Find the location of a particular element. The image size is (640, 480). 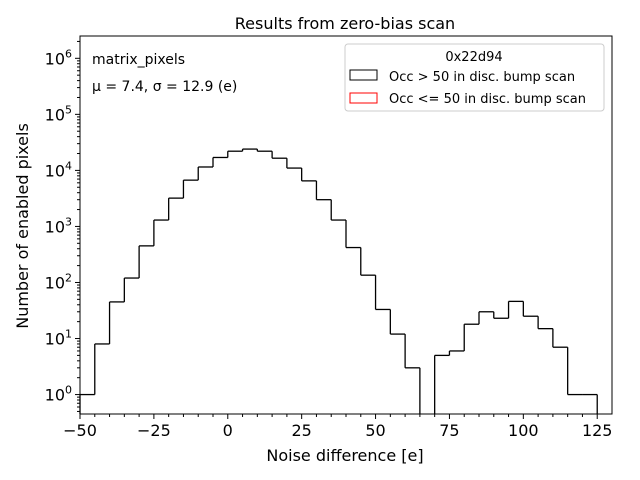

chart-title: Results from zero-bias scan is located at coordinates (345, 23).